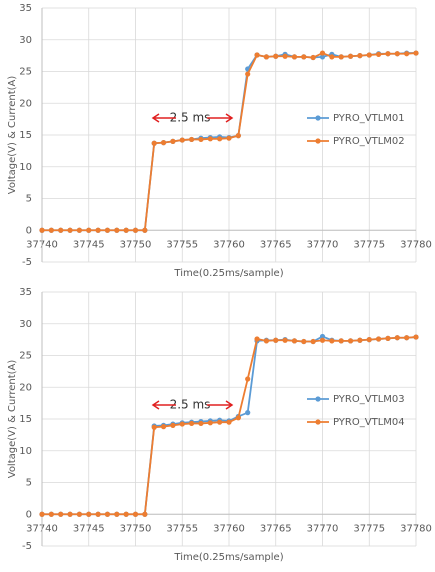 The image size is (435, 572). I want to click on x-tick-label: 37750, so click(136, 244).